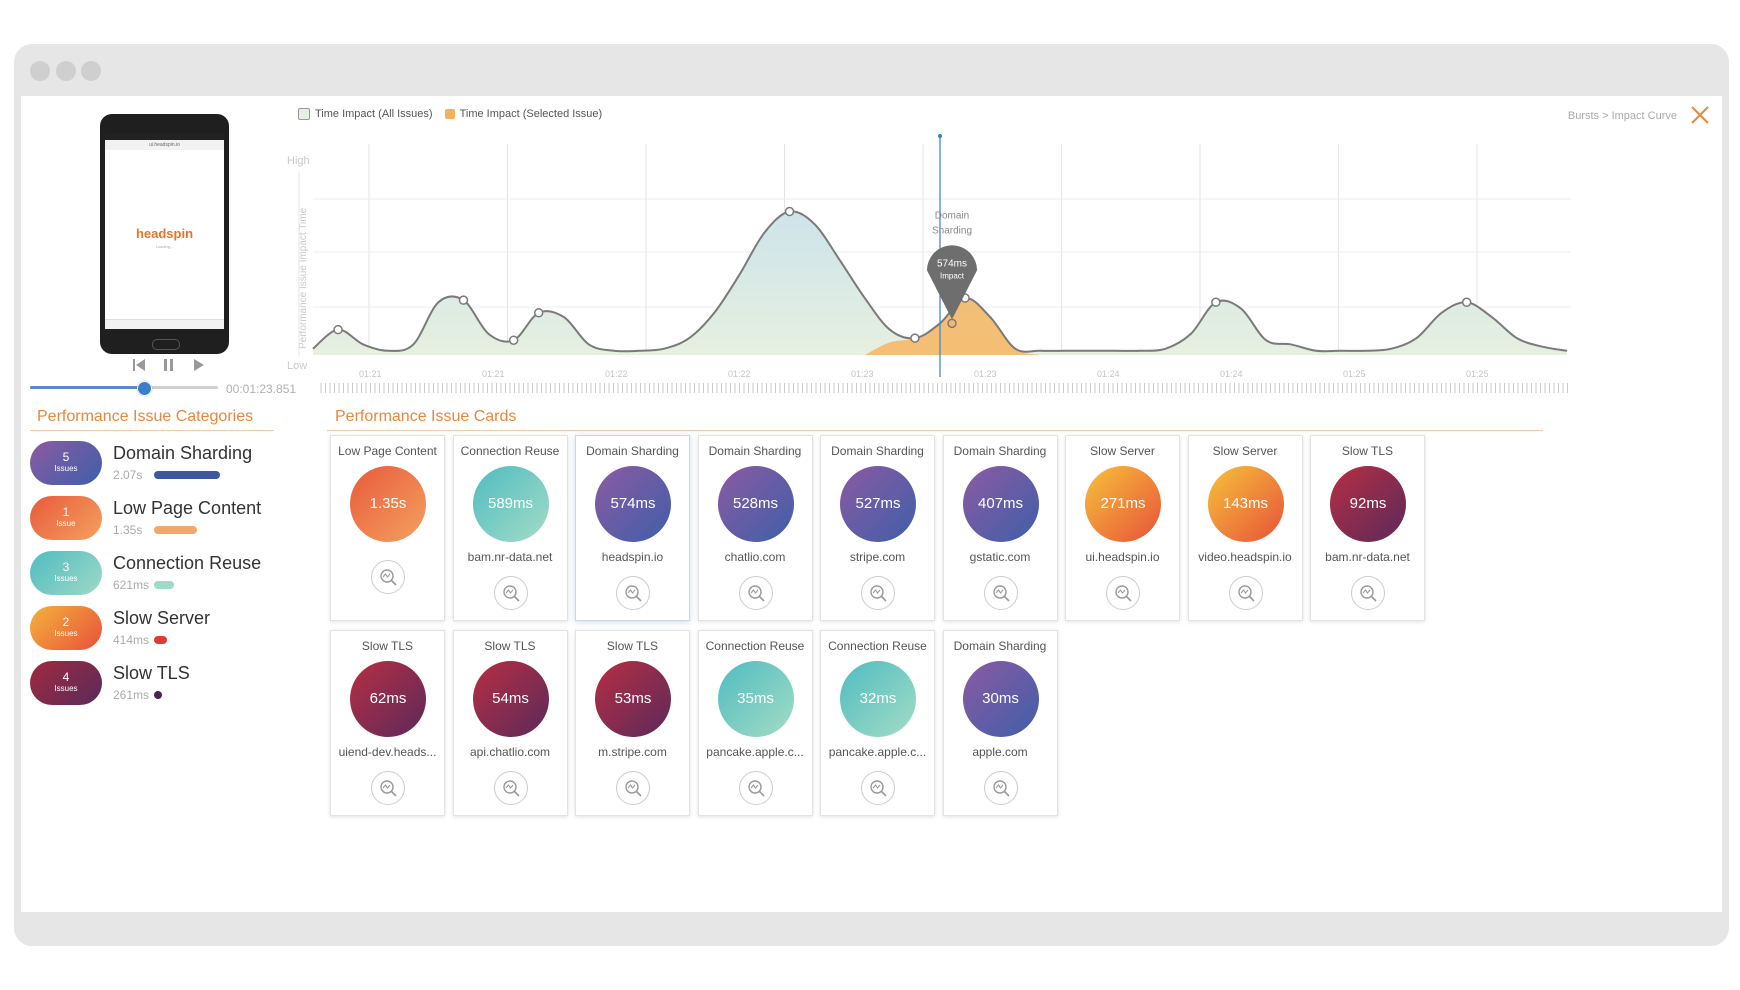 Image resolution: width=1740 pixels, height=990 pixels. What do you see at coordinates (155, 574) in the screenshot?
I see `category-item: 3 Issues Connection Reuse 621ms` at bounding box center [155, 574].